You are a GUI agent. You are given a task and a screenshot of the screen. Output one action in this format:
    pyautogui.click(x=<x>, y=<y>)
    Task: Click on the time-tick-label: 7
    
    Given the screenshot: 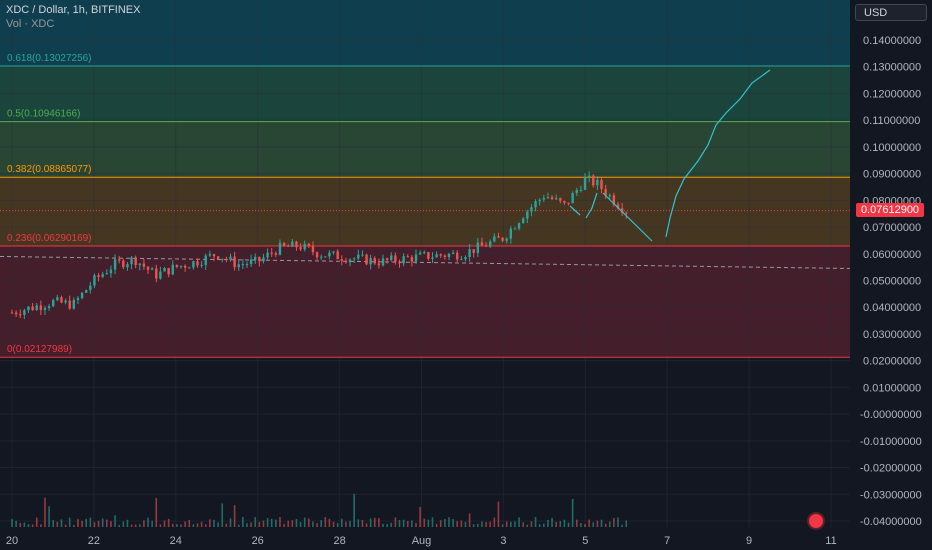 What is the action you would take?
    pyautogui.click(x=667, y=541)
    